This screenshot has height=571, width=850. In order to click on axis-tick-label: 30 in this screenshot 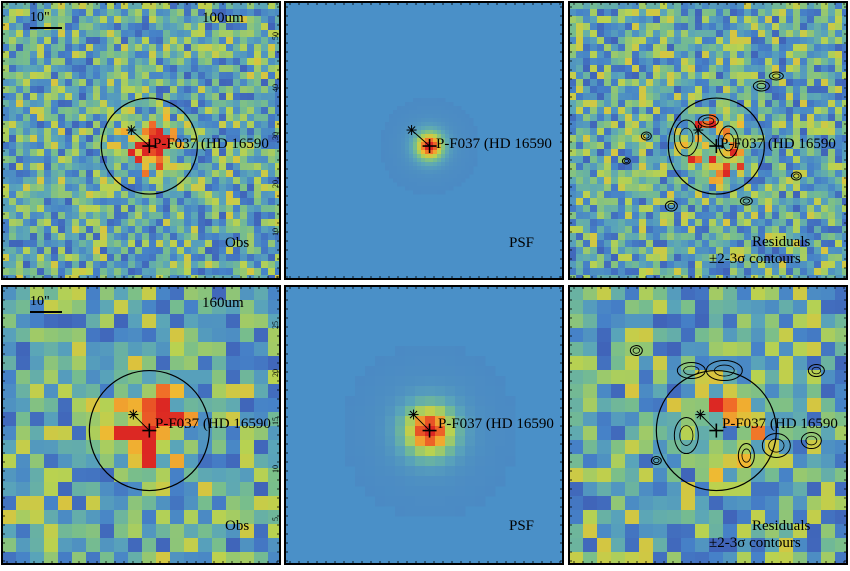, I will do `click(275, 136)`.